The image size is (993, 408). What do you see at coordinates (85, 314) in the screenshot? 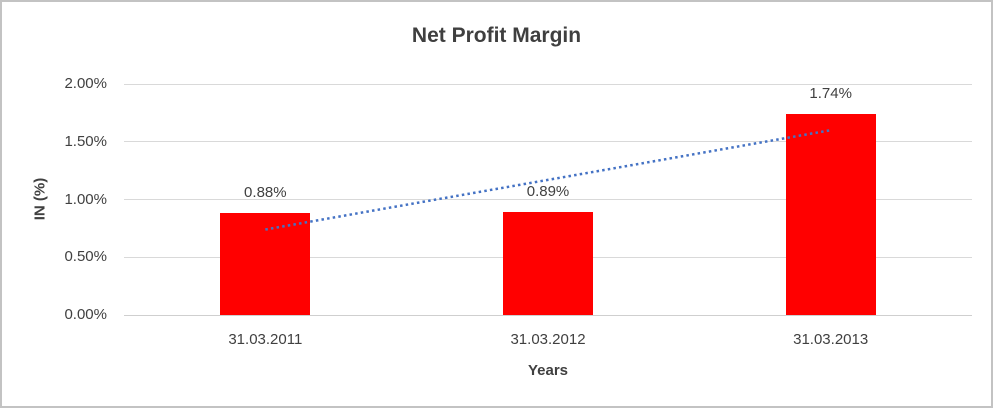
I see `y-tick-label: 0.00%` at bounding box center [85, 314].